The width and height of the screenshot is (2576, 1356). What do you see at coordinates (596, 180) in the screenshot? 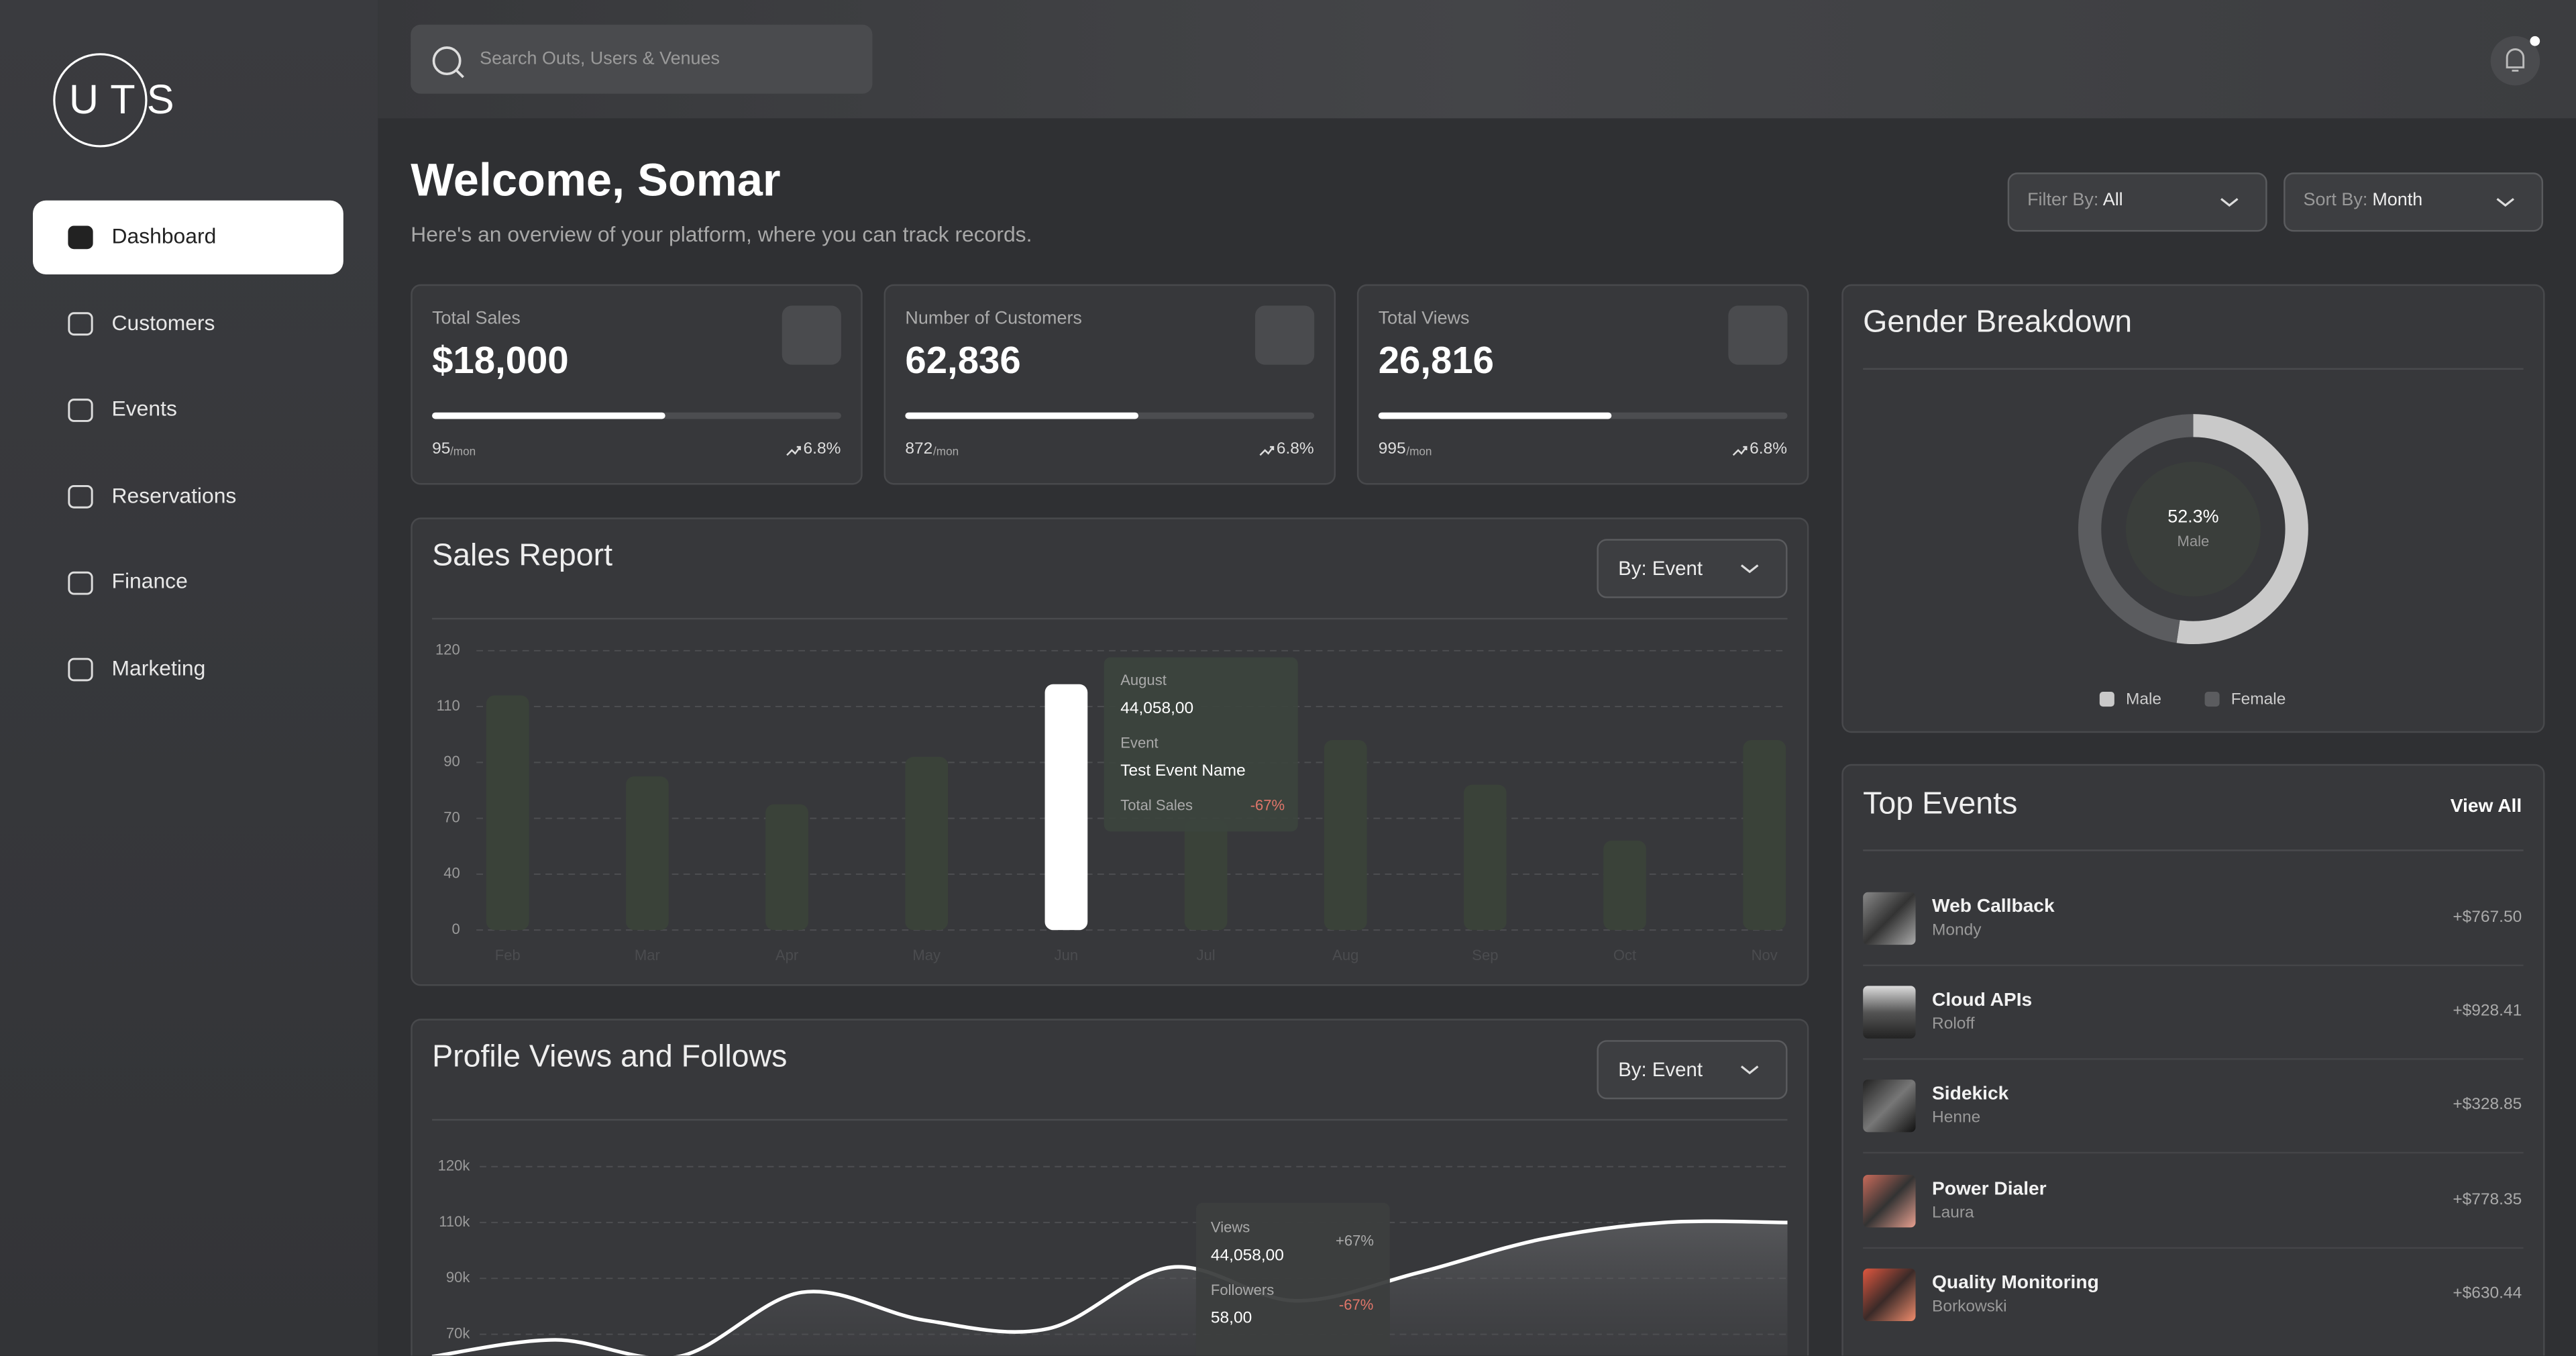
I see `welcome-title: Welcome, Somar` at bounding box center [596, 180].